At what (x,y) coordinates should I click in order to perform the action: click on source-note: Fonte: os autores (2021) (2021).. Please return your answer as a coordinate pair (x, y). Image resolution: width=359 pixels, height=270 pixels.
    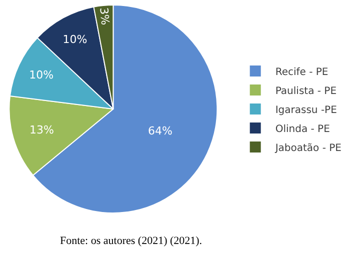
    Looking at the image, I should click on (131, 241).